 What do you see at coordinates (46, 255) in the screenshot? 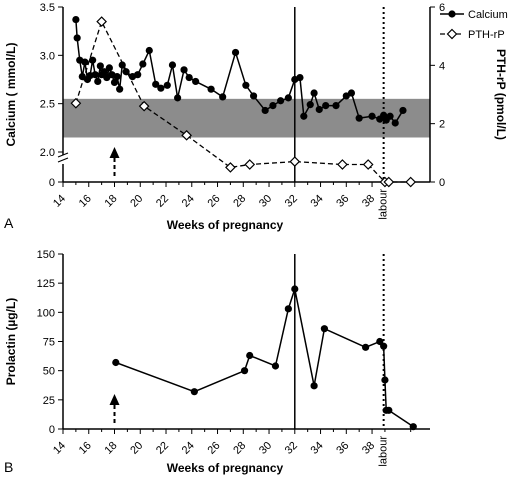
I see `y-tick-label: 150` at bounding box center [46, 255].